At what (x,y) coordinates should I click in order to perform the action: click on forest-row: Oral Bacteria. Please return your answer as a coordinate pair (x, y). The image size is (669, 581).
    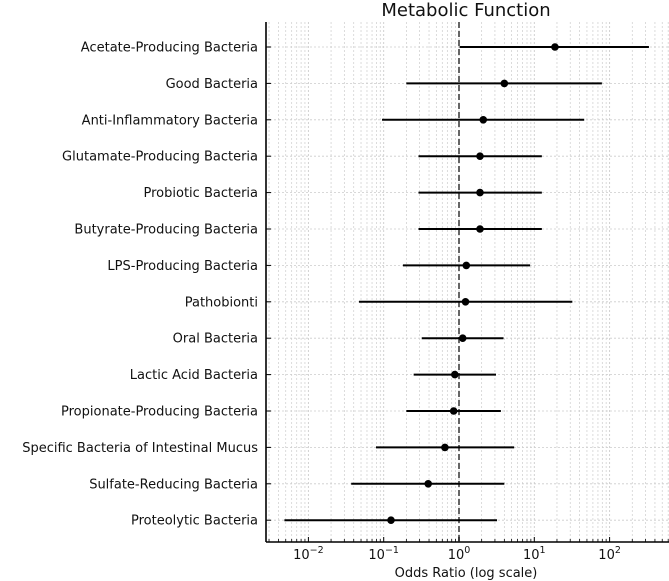
    Looking at the image, I should click on (338, 339).